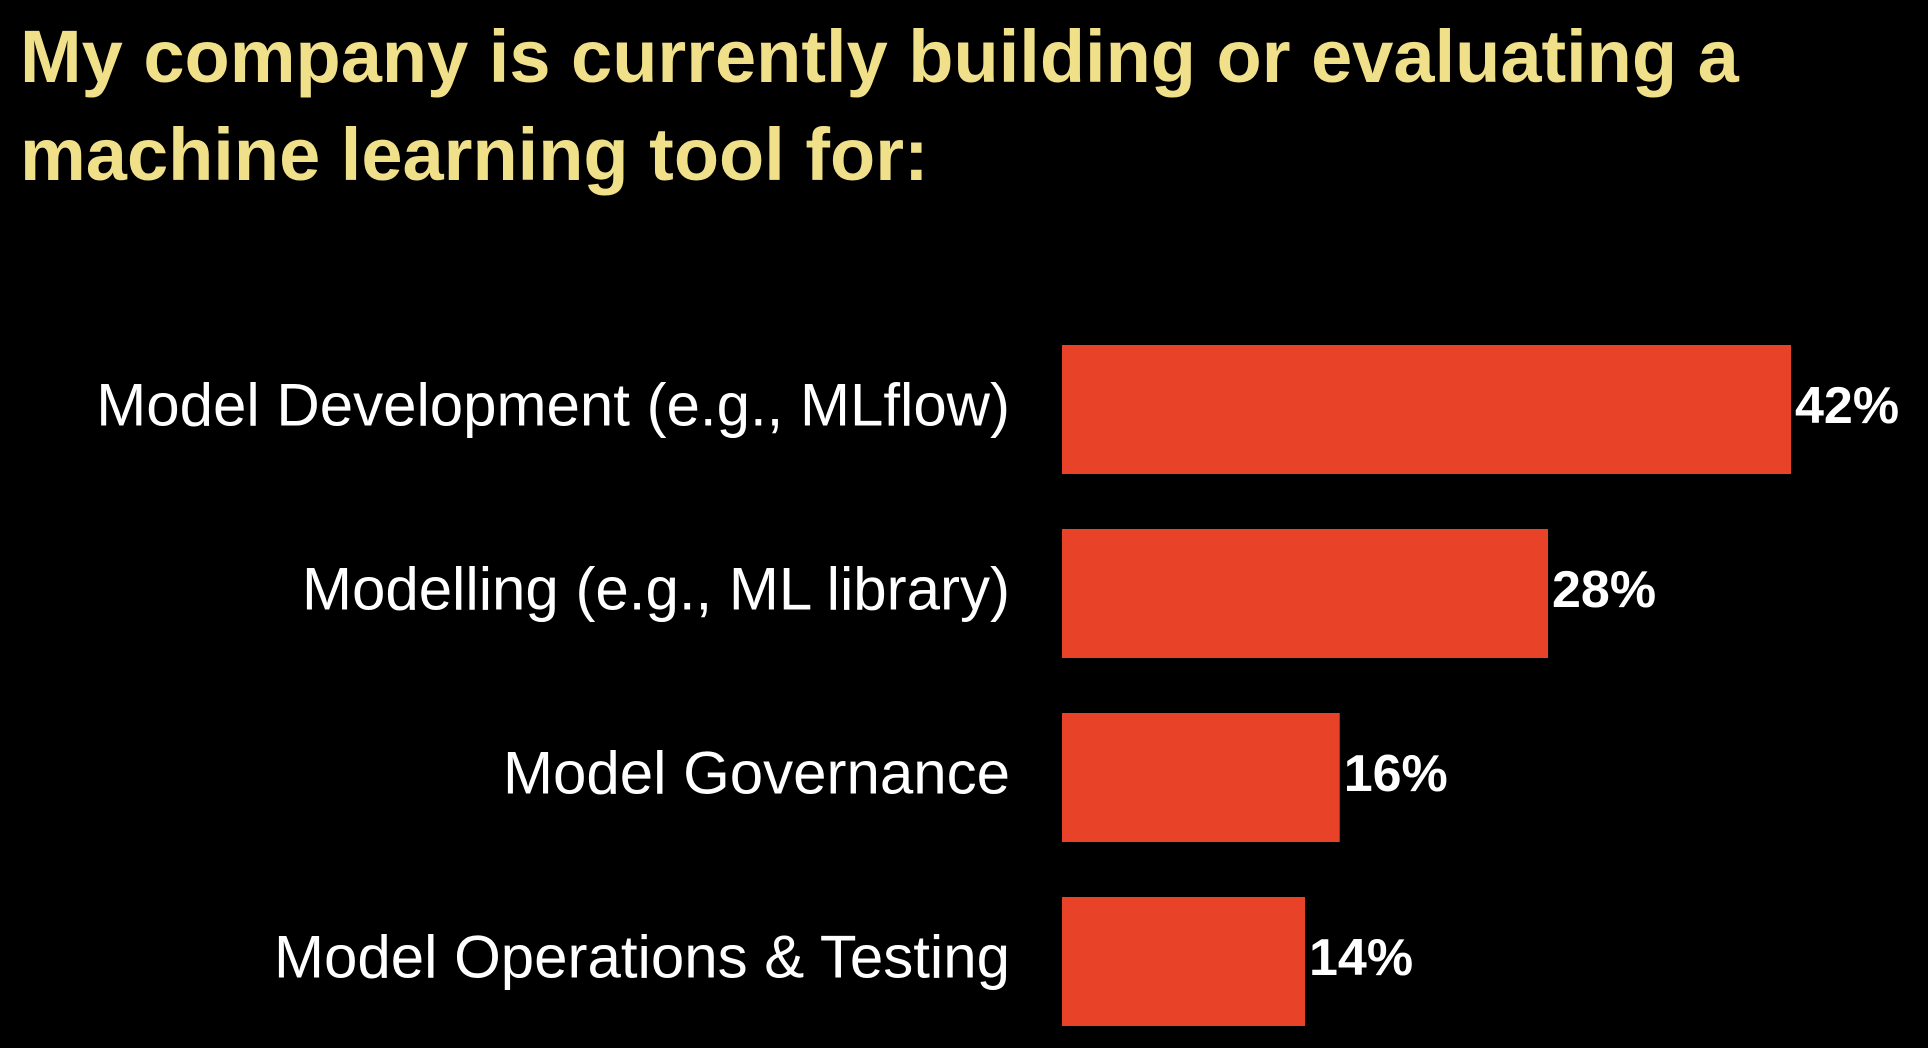 This screenshot has height=1048, width=1928. Describe the element at coordinates (656, 588) in the screenshot. I see `category-label: Modelling (e.g., ML library)` at that location.